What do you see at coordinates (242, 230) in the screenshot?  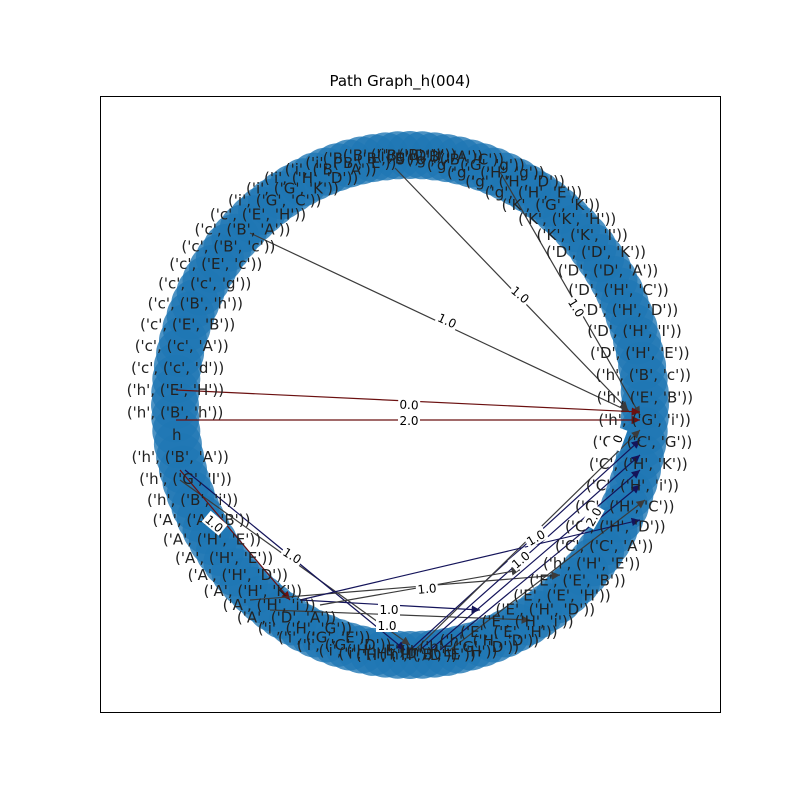 I see `node-label: ('c', ('B', 'A'))` at bounding box center [242, 230].